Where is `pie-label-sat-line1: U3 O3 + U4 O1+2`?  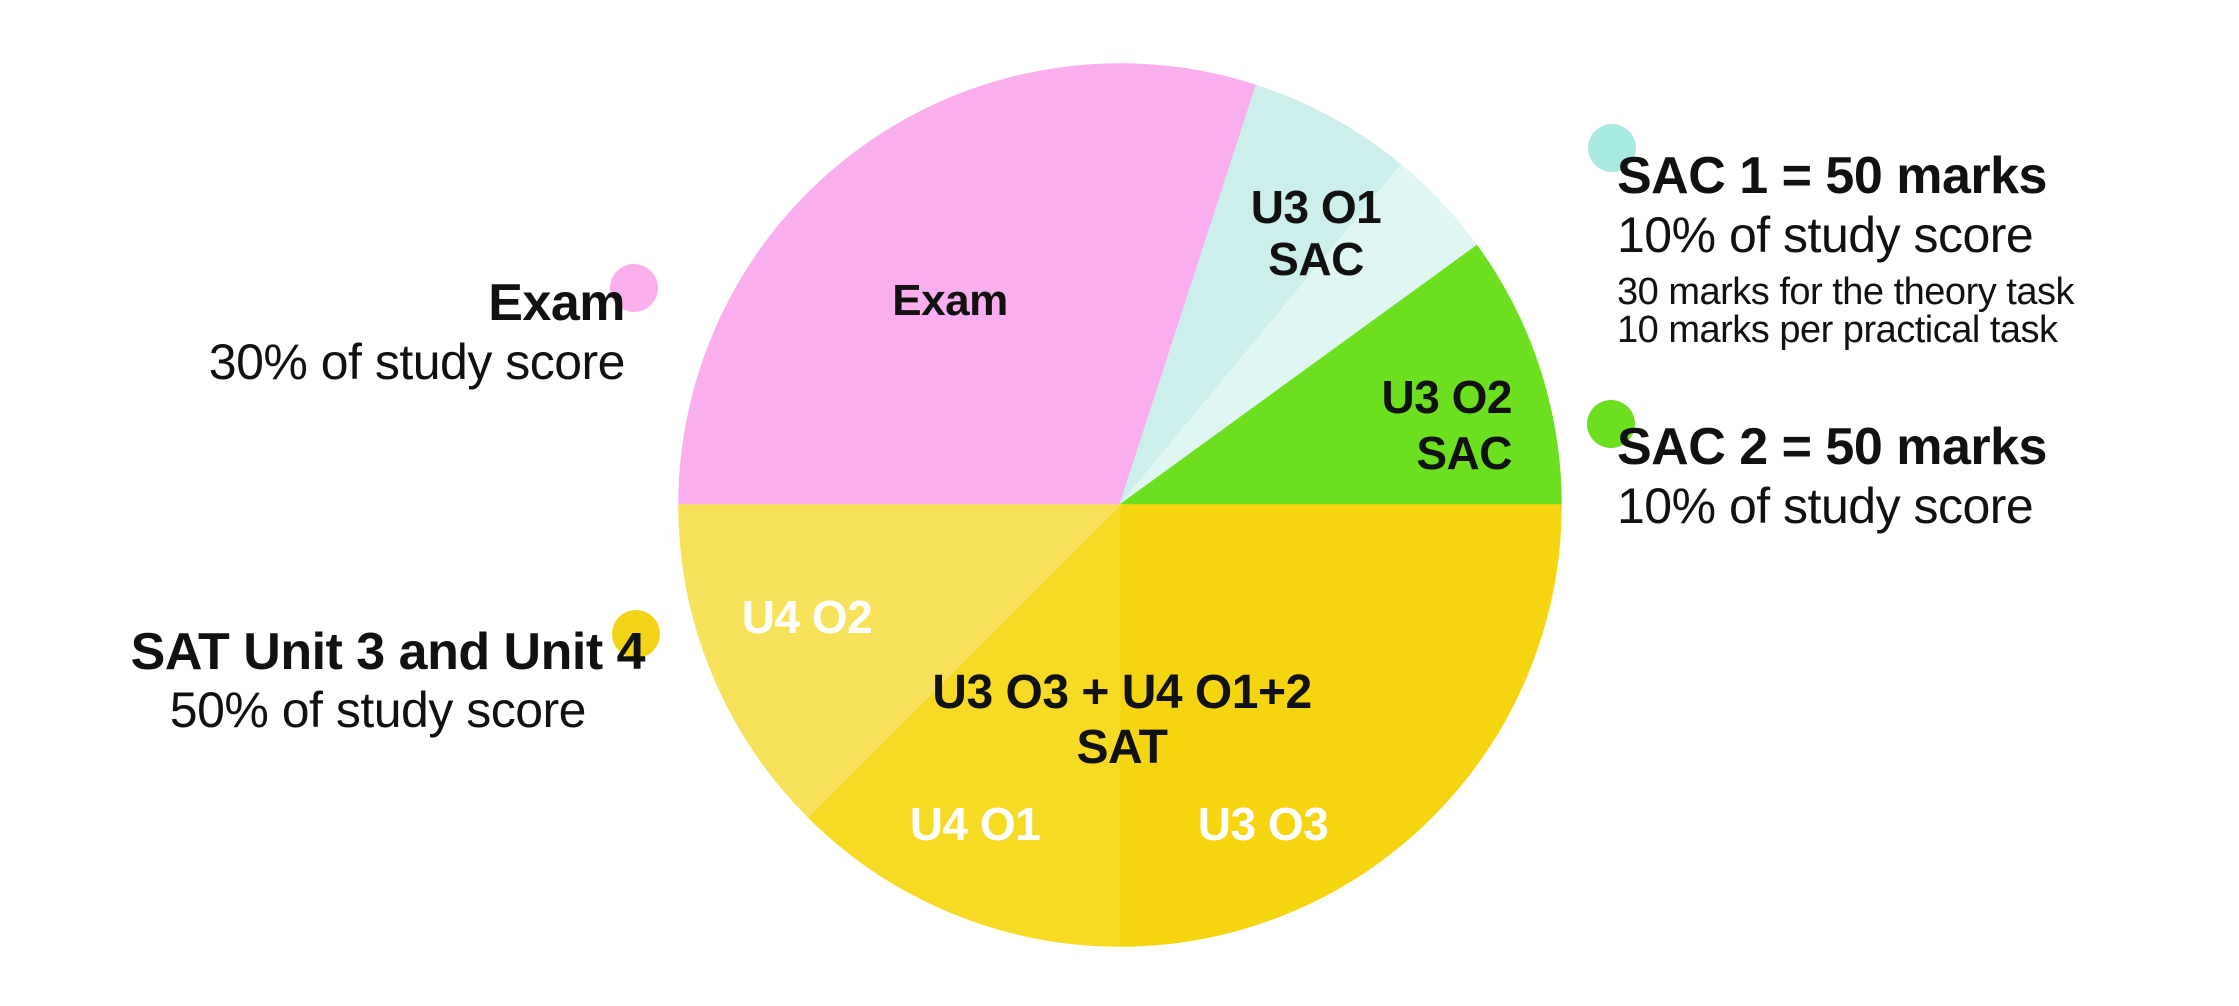 pie-label-sat-line1: U3 O3 + U4 O1+2 is located at coordinates (1122, 692).